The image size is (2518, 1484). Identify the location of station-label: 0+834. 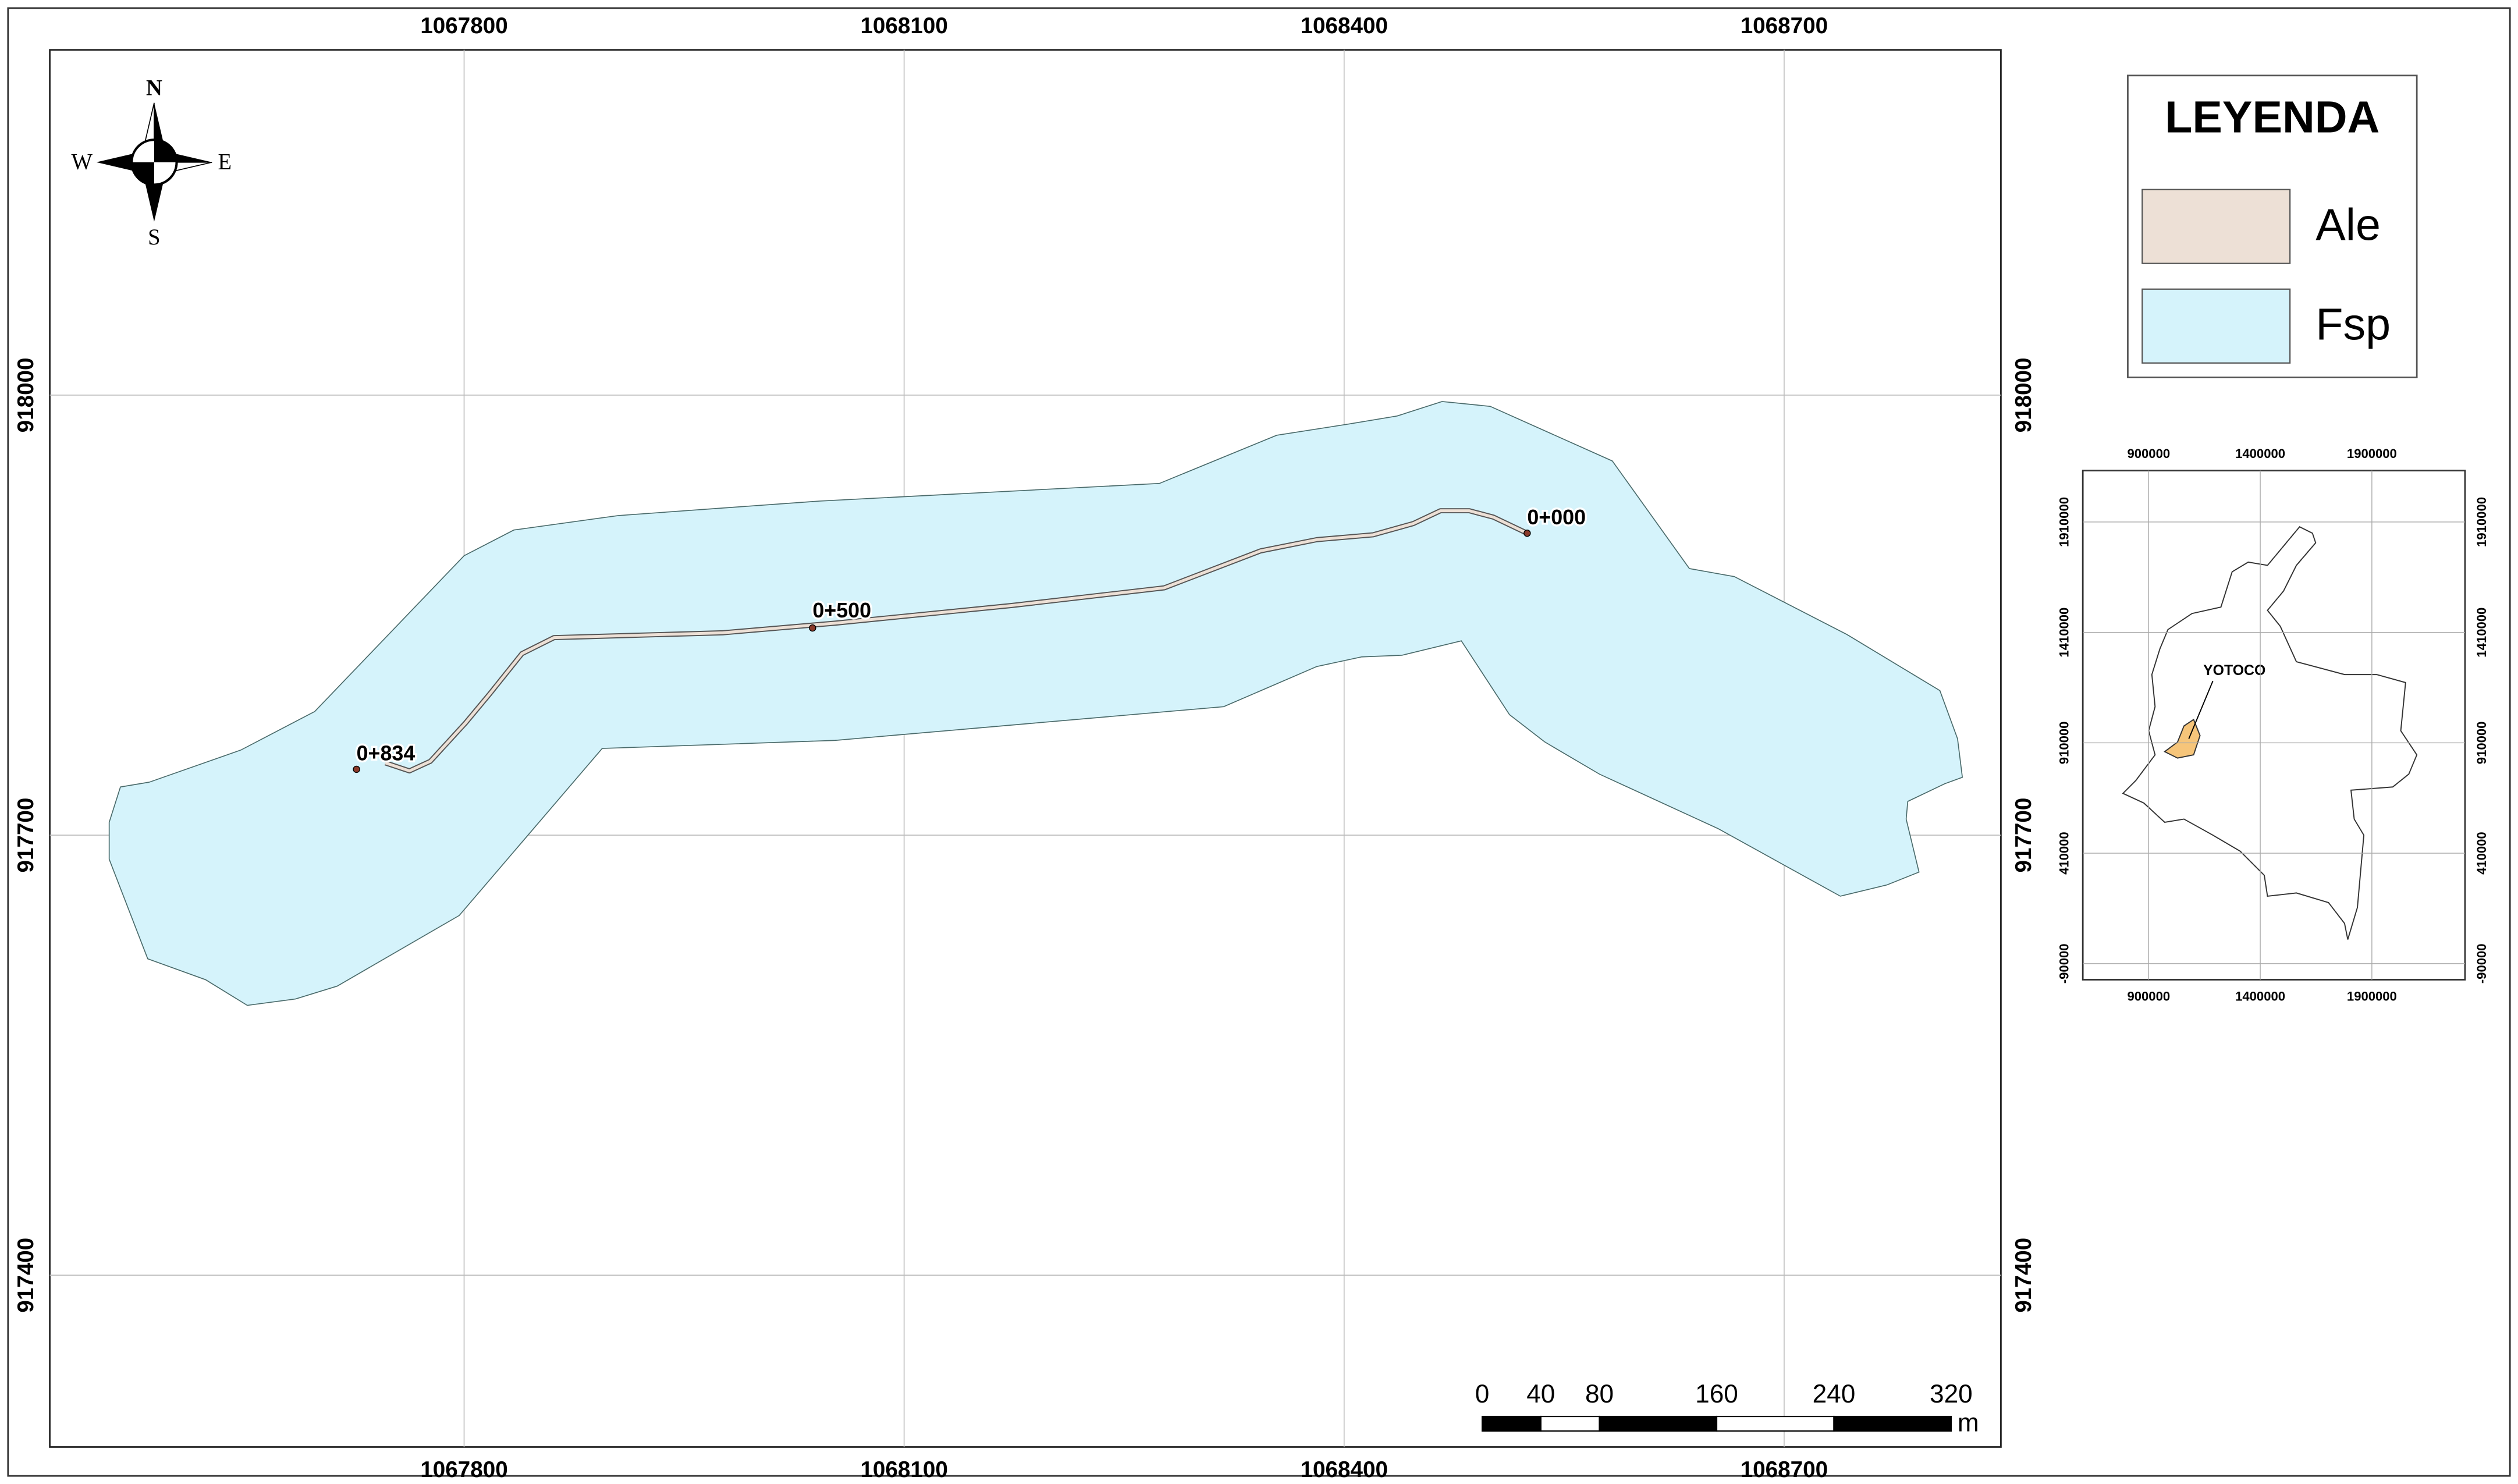
(386, 753).